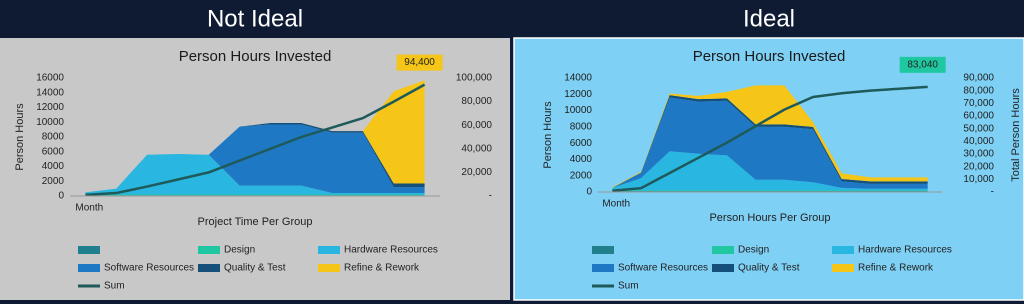 The width and height of the screenshot is (1024, 304). What do you see at coordinates (255, 18) in the screenshot?
I see `panel-heading: Not Ideal` at bounding box center [255, 18].